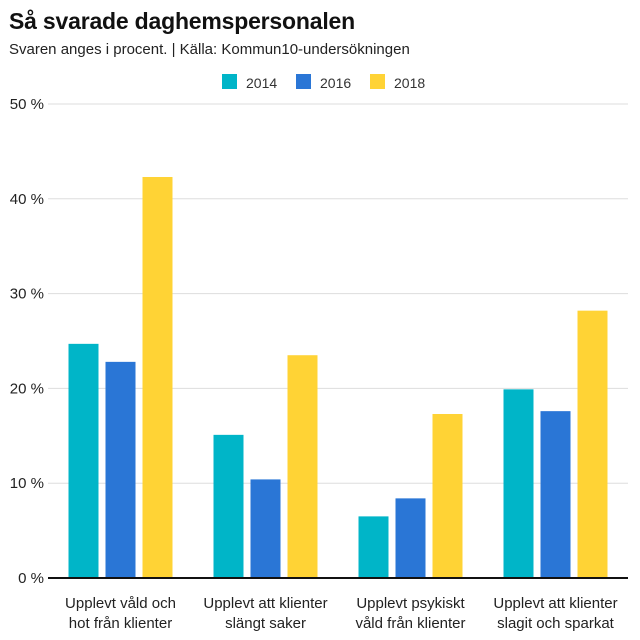  Describe the element at coordinates (27, 294) in the screenshot. I see `y-tick-label-30: 30 %` at that location.